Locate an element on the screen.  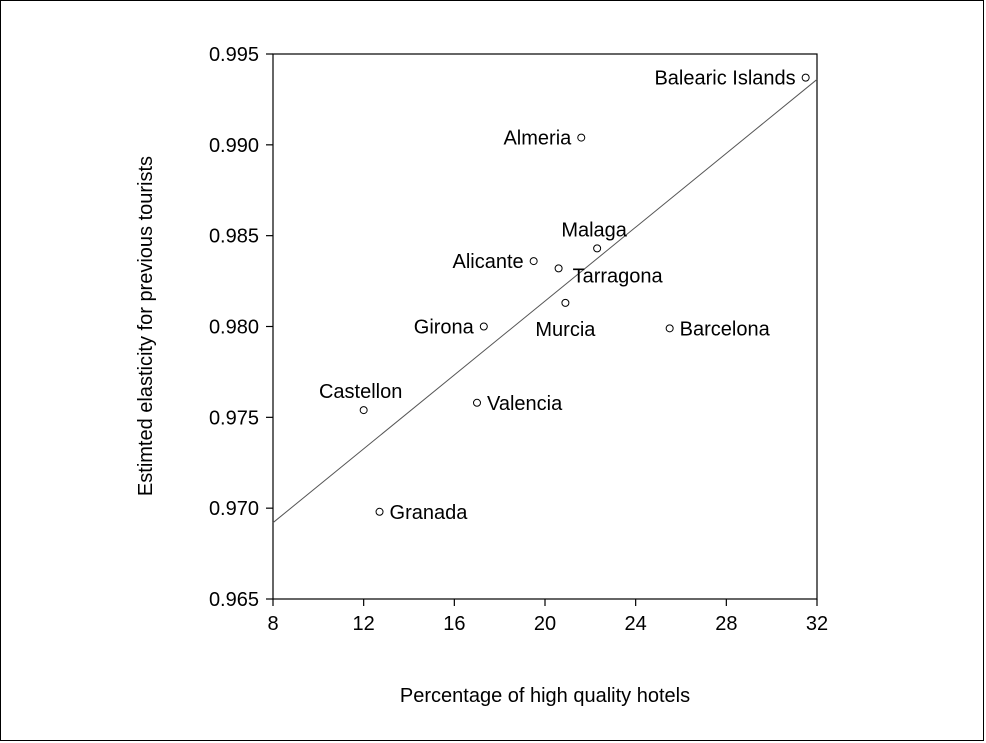
x-axis-title: Percentage of high quality hotels is located at coordinates (545, 696).